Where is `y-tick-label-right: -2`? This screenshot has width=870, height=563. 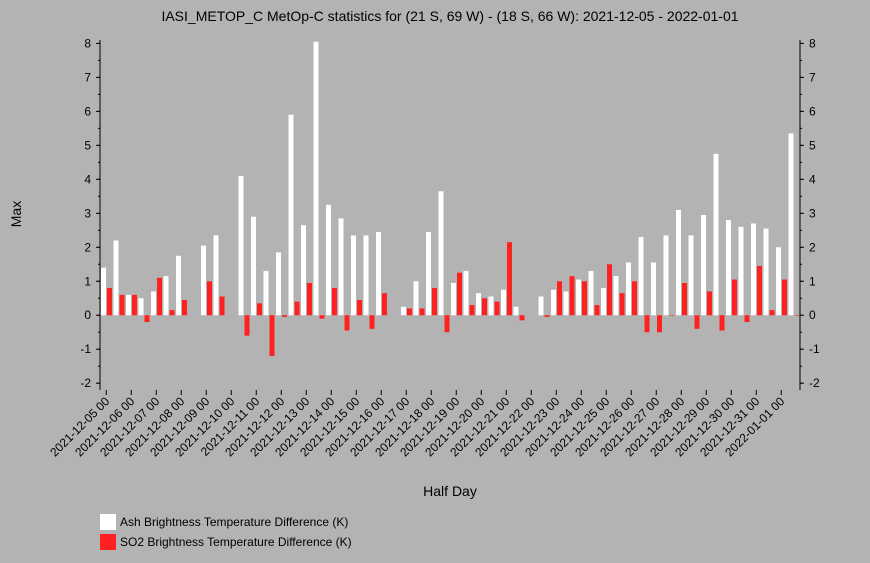
y-tick-label-right: -2 is located at coordinates (814, 383).